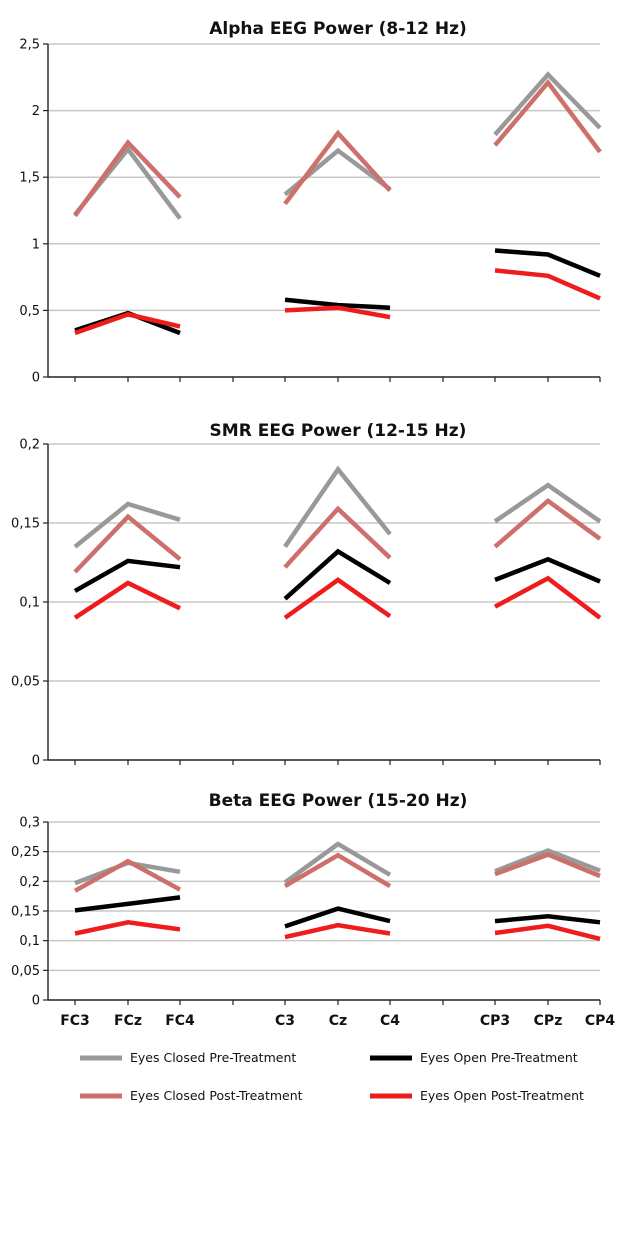 The width and height of the screenshot is (625, 1241). I want to click on legend-item-eyes-open-pre-treatment: Eyes Open Pre-Treatment, so click(474, 1057).